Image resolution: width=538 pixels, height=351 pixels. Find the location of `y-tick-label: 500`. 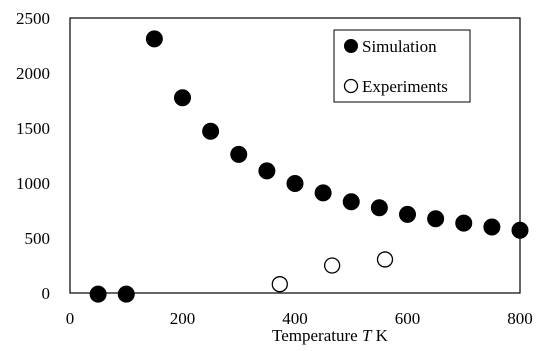

y-tick-label: 500 is located at coordinates (38, 238).